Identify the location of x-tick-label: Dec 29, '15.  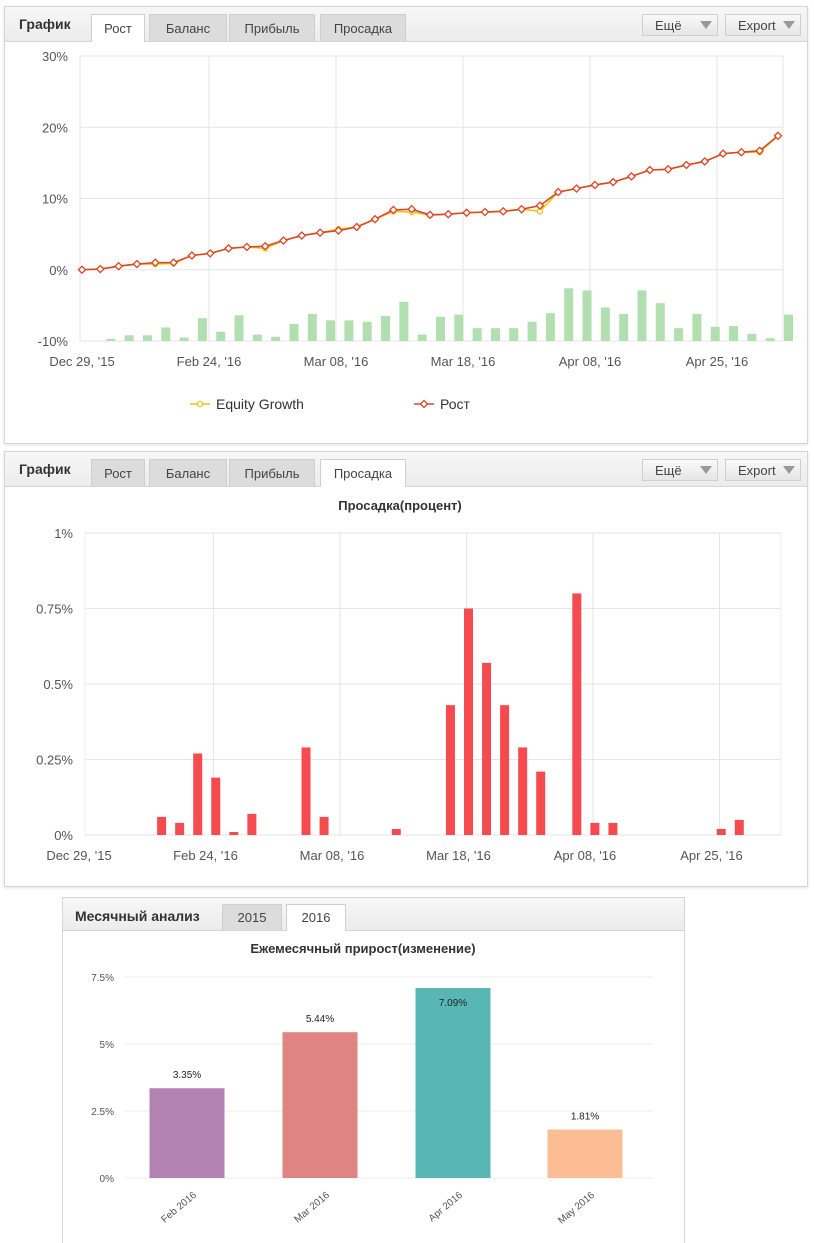
(78, 855).